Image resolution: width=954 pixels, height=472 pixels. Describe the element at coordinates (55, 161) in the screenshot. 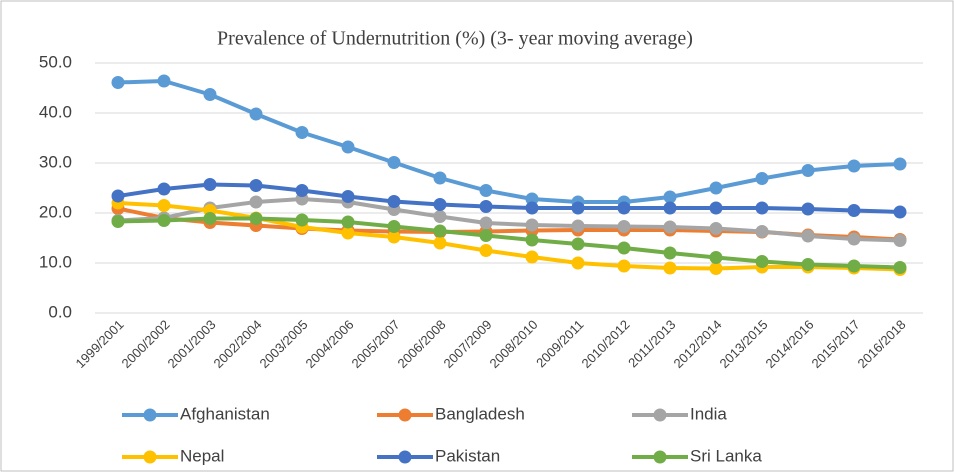

I see `y-tick-label: 30.0` at that location.